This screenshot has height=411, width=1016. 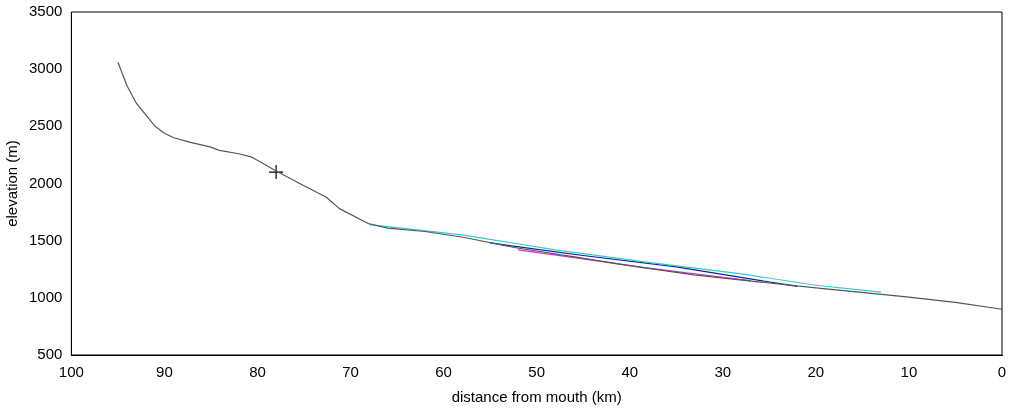 What do you see at coordinates (50, 354) in the screenshot?
I see `y-tick-label: 500` at bounding box center [50, 354].